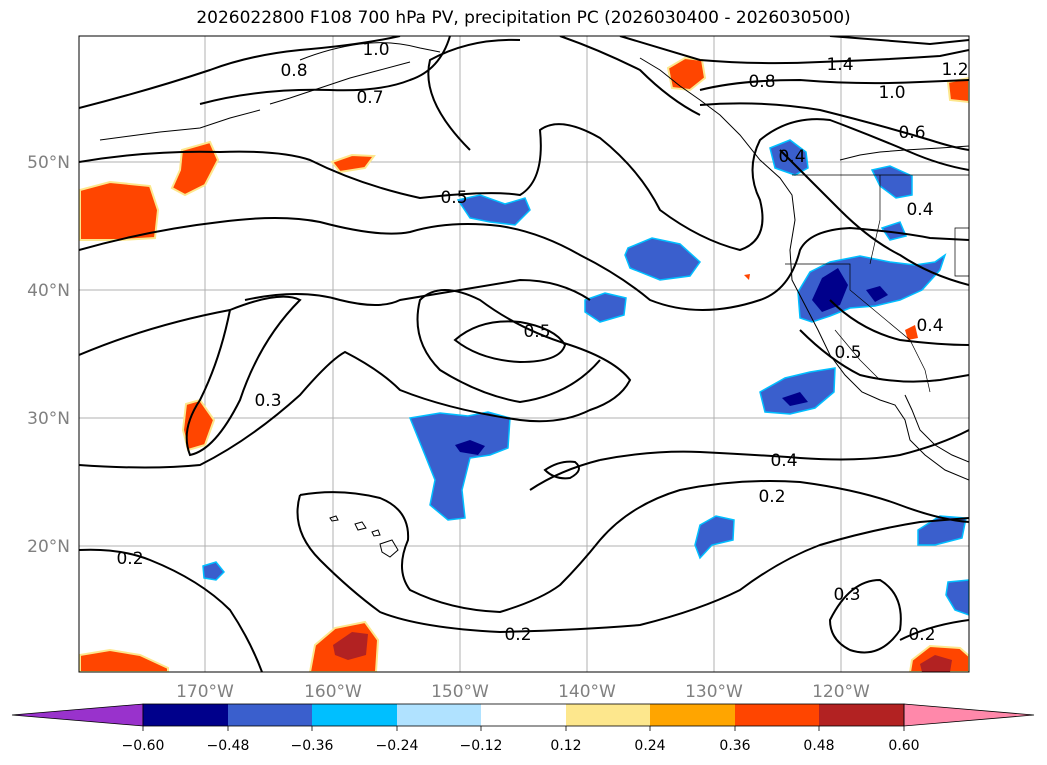 This screenshot has width=1047, height=765. Describe the element at coordinates (649, 746) in the screenshot. I see `colorbar-tick: 0.24` at that location.